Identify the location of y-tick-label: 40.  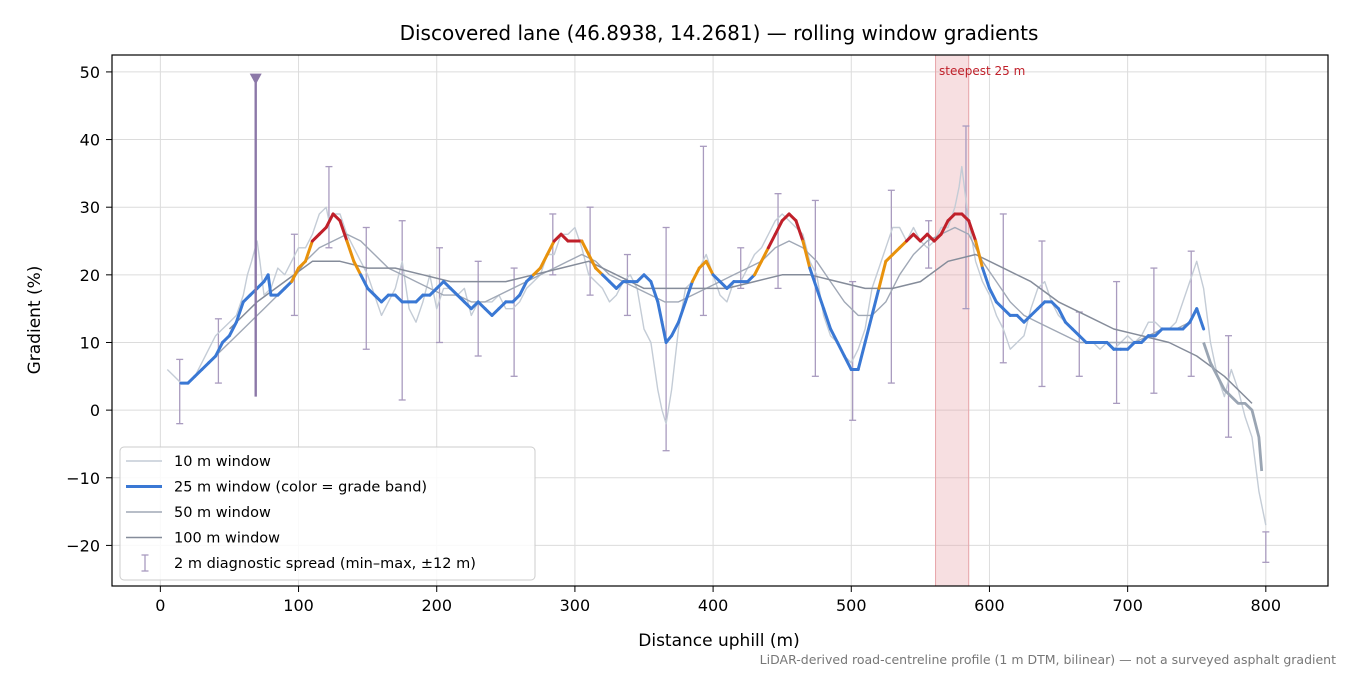
(90, 140).